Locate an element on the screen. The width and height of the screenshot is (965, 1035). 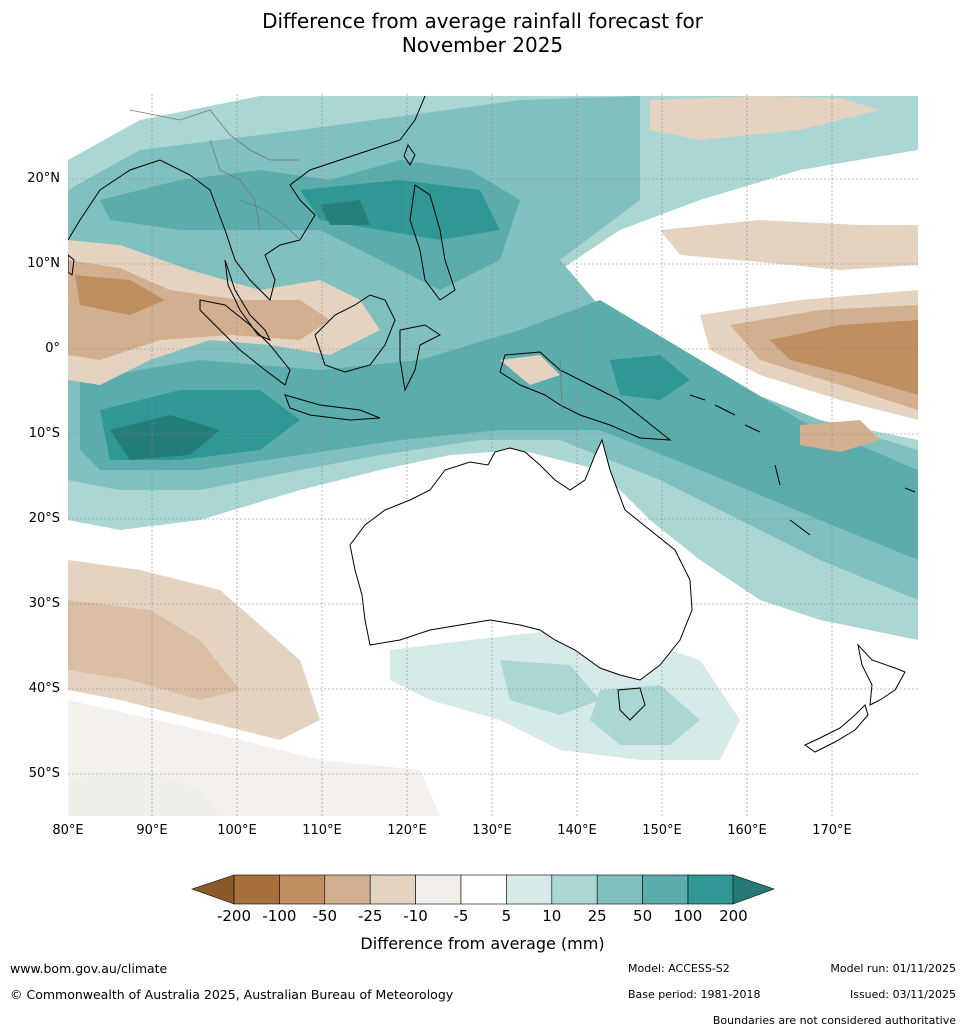
colorbar-tick-label: -10 is located at coordinates (415, 916).